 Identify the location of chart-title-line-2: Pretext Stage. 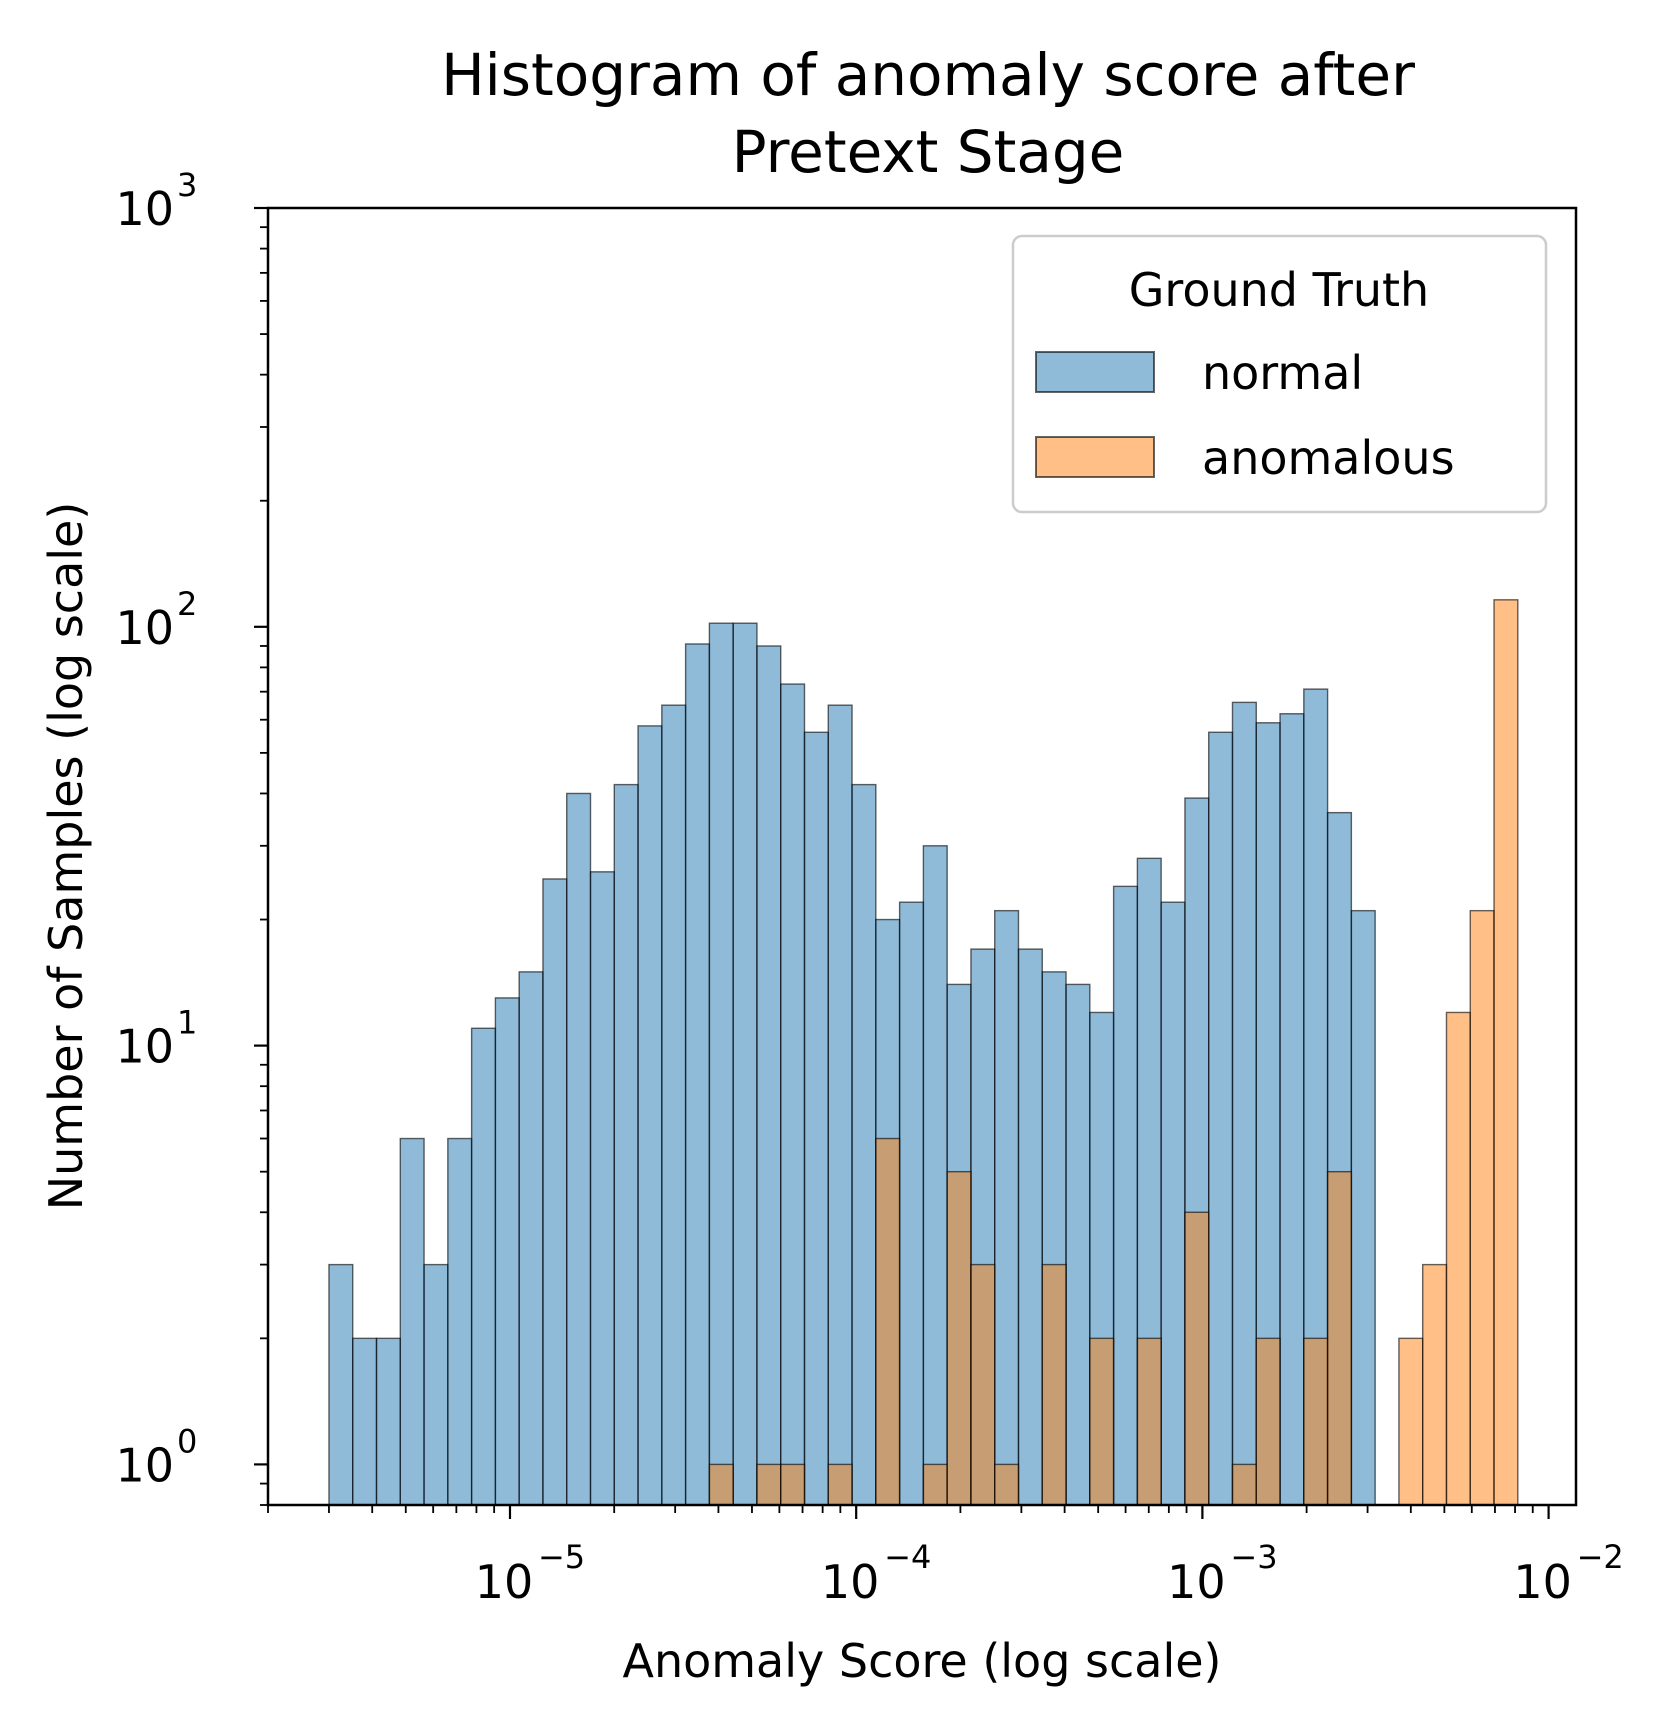
(928, 152).